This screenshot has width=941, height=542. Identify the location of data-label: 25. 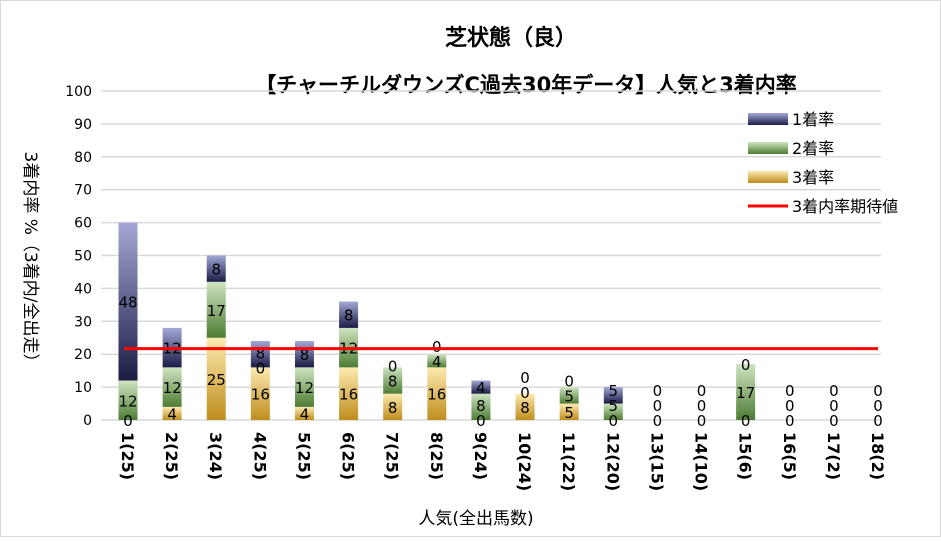
(216, 380).